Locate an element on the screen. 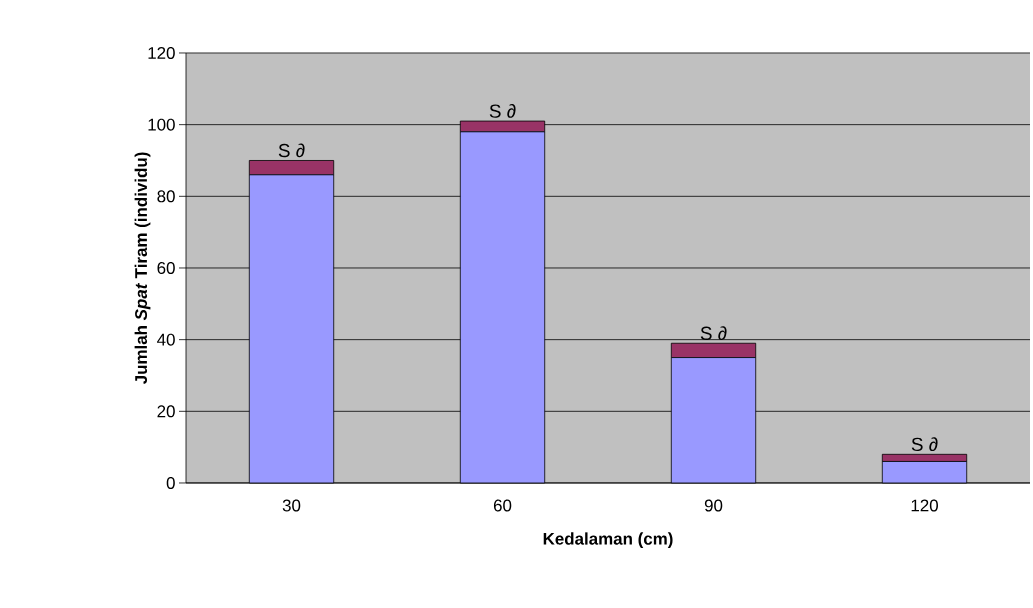 This screenshot has width=1033, height=608. y-axis-title: Jumlah Spat Tiram (individu) is located at coordinates (142, 268).